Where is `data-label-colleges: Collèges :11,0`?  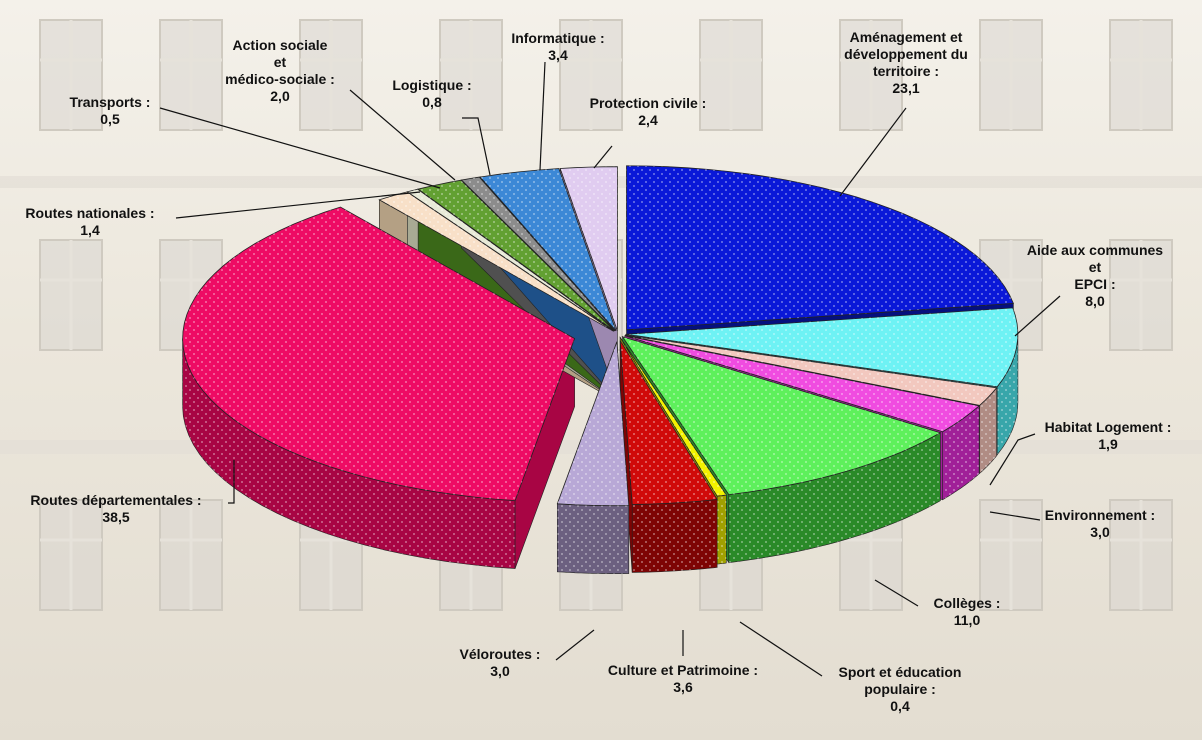
data-label-colleges: Collèges :11,0 is located at coordinates (967, 611).